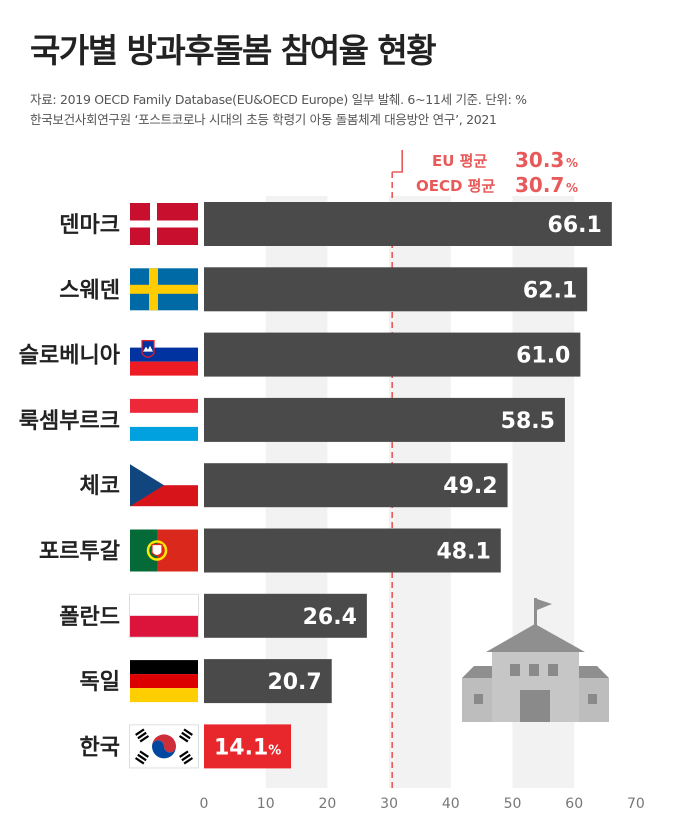 The image size is (675, 822). I want to click on x-axis-ticks: 0 10 20 30 40 50 60 70, so click(422, 804).